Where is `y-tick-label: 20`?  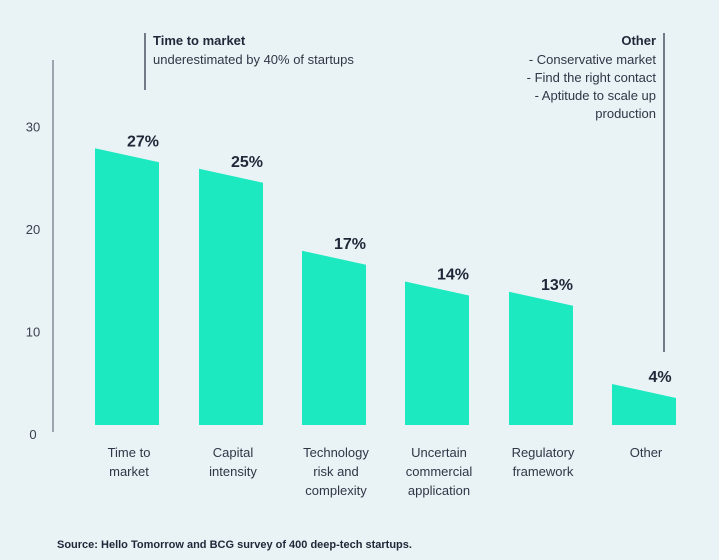 y-tick-label: 20 is located at coordinates (33, 229).